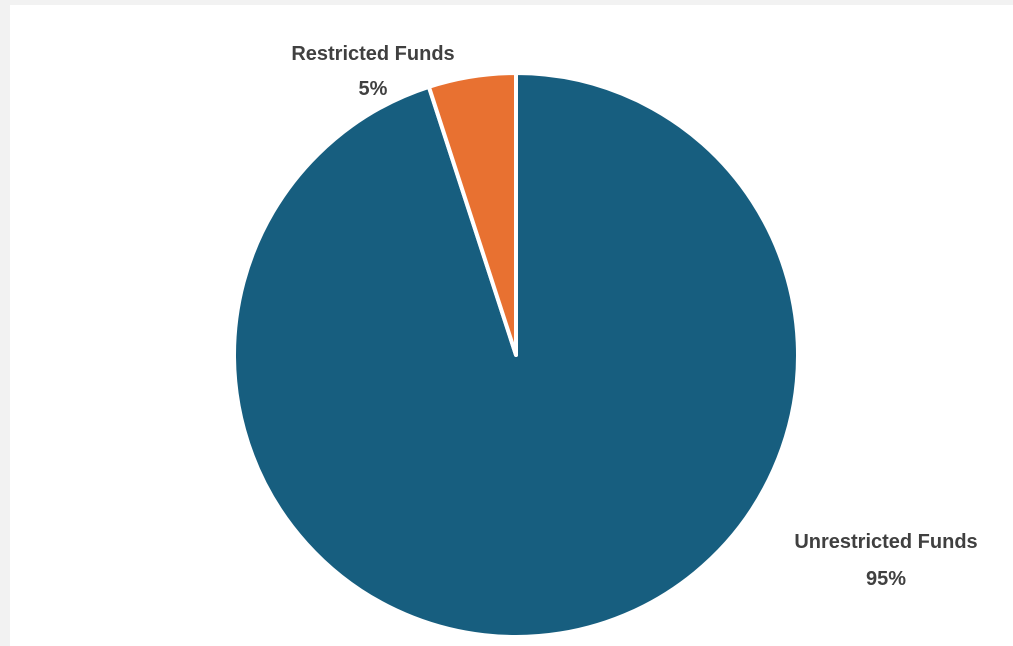 The height and width of the screenshot is (646, 1013). Describe the element at coordinates (372, 54) in the screenshot. I see `label-restricted-name: Restricted Funds` at that location.